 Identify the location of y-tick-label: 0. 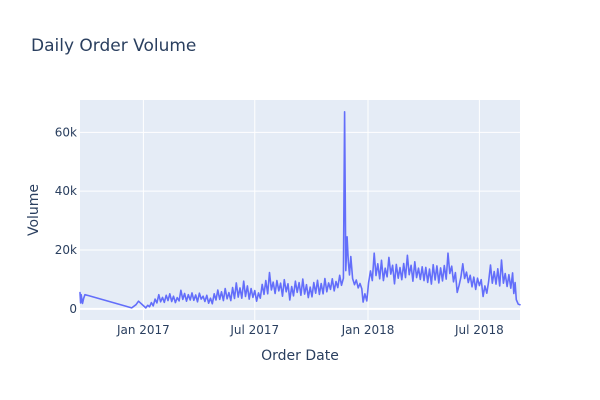
(73, 309).